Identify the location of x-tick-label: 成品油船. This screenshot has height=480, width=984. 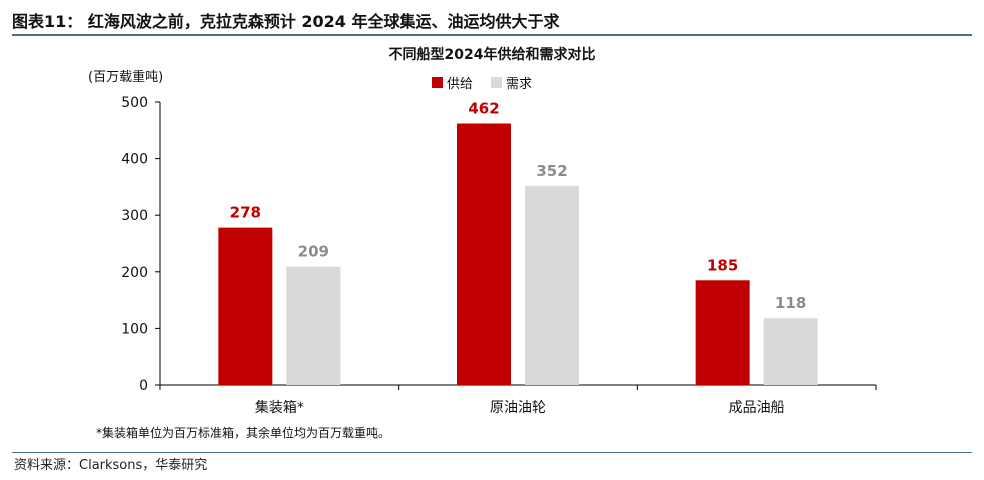
(757, 408).